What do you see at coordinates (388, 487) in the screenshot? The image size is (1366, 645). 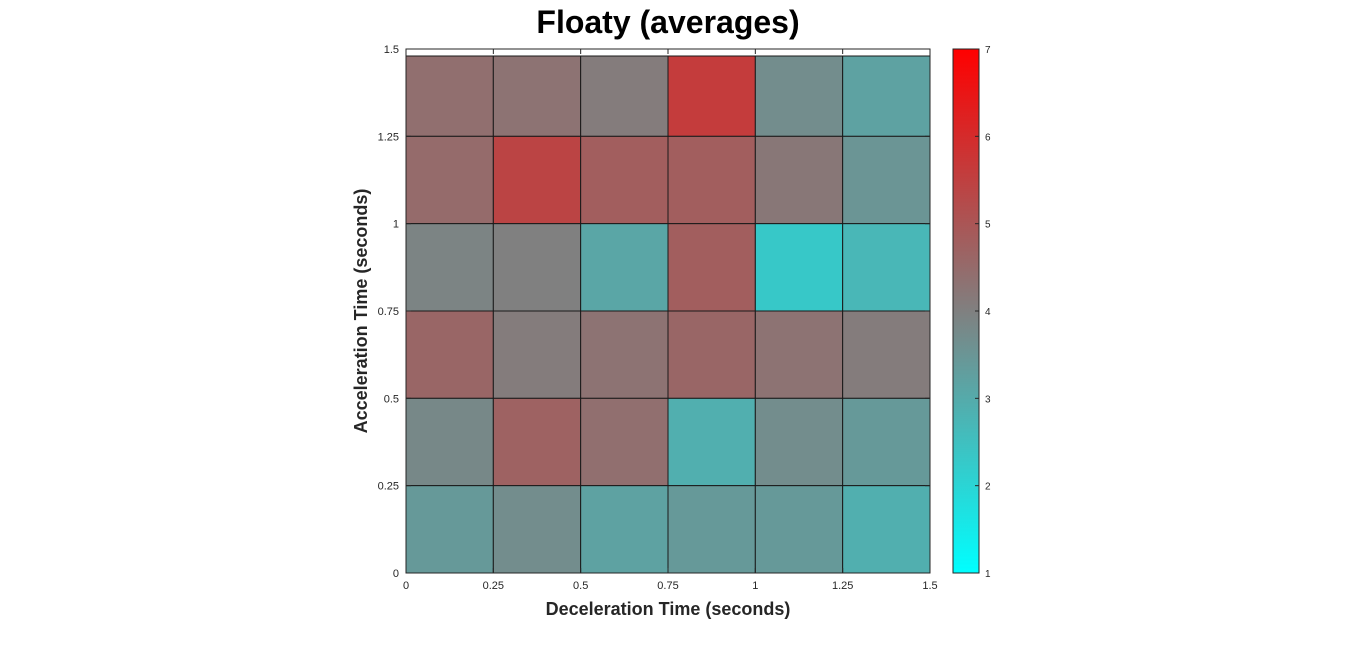 I see `y-tick-label: 0.25` at bounding box center [388, 487].